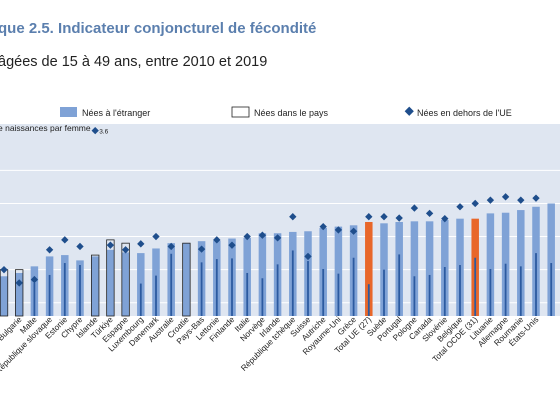 This screenshot has width=560, height=404. I want to click on legend-label-native: Nées dans le pays, so click(291, 113).